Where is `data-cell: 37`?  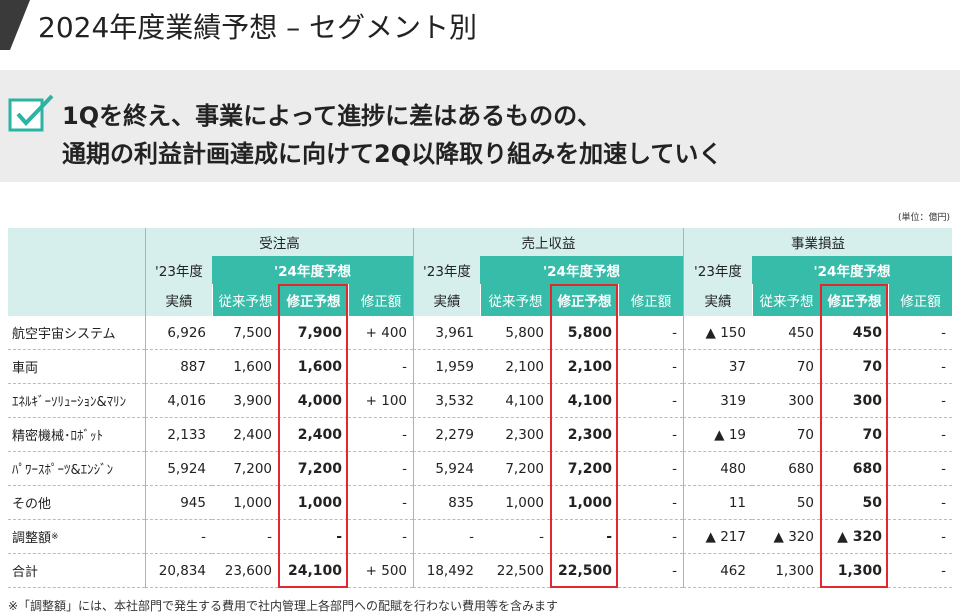
data-cell: 37 is located at coordinates (717, 367).